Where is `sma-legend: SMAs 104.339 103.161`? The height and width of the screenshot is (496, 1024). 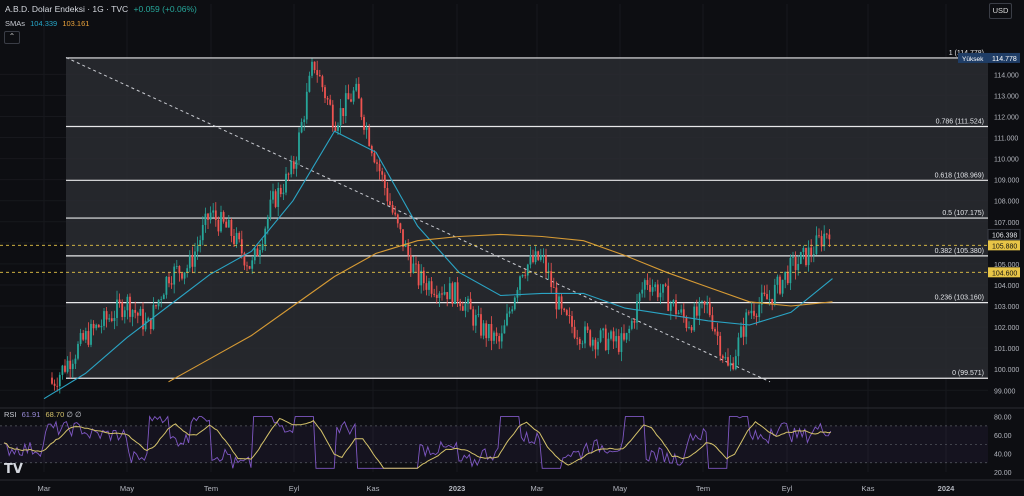 sma-legend: SMAs 104.339 103.161 is located at coordinates (47, 23).